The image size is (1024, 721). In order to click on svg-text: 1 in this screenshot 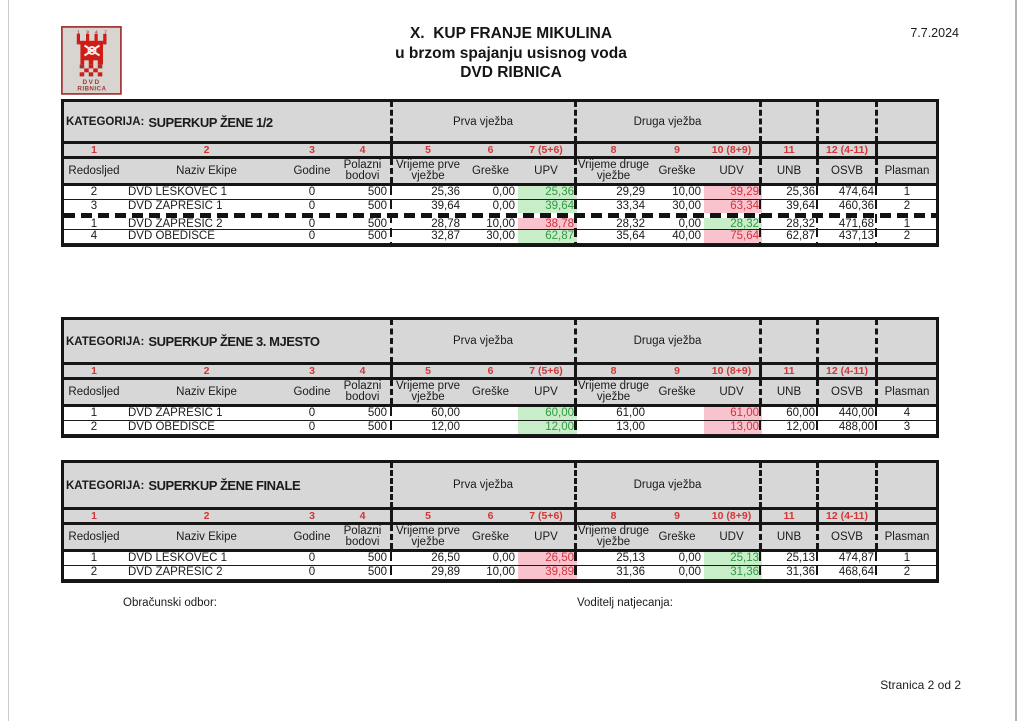, I will do `click(78, 31)`.